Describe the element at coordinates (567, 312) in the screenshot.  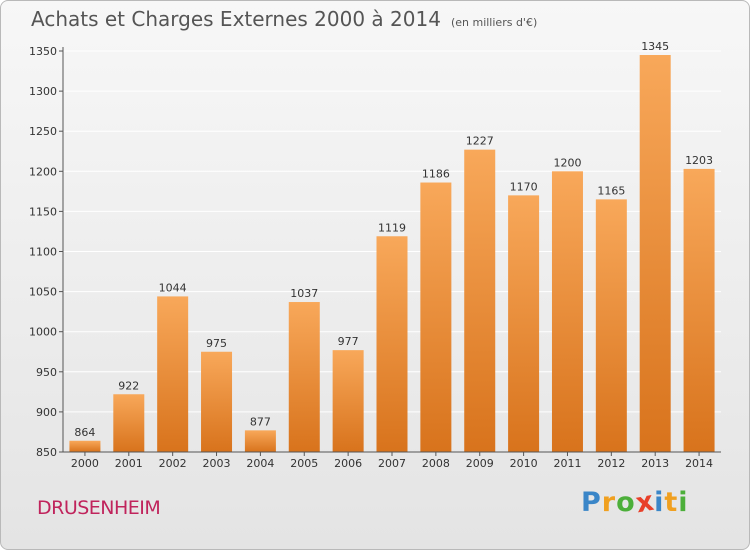
I see `bar-2011` at that location.